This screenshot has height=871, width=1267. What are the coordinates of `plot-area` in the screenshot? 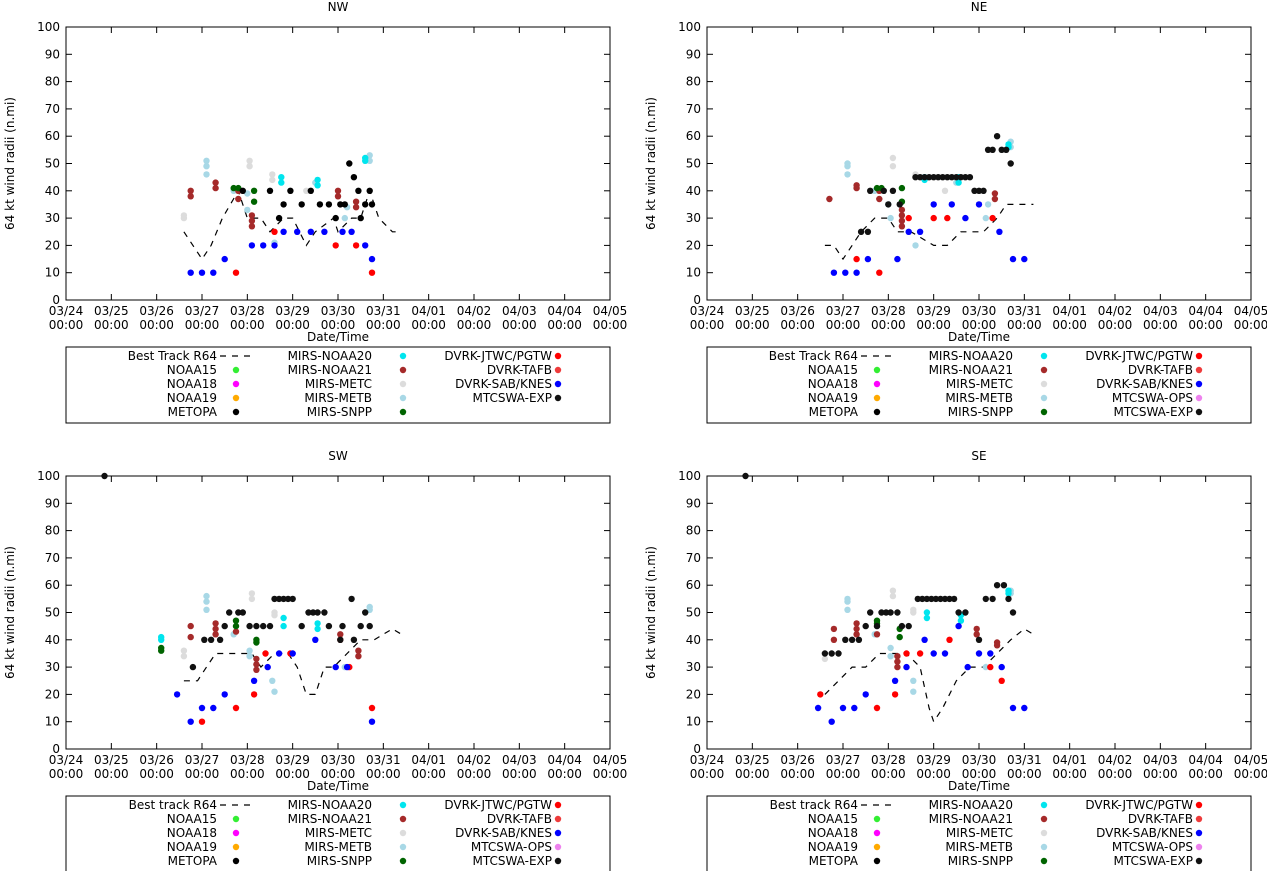 It's located at (979, 612).